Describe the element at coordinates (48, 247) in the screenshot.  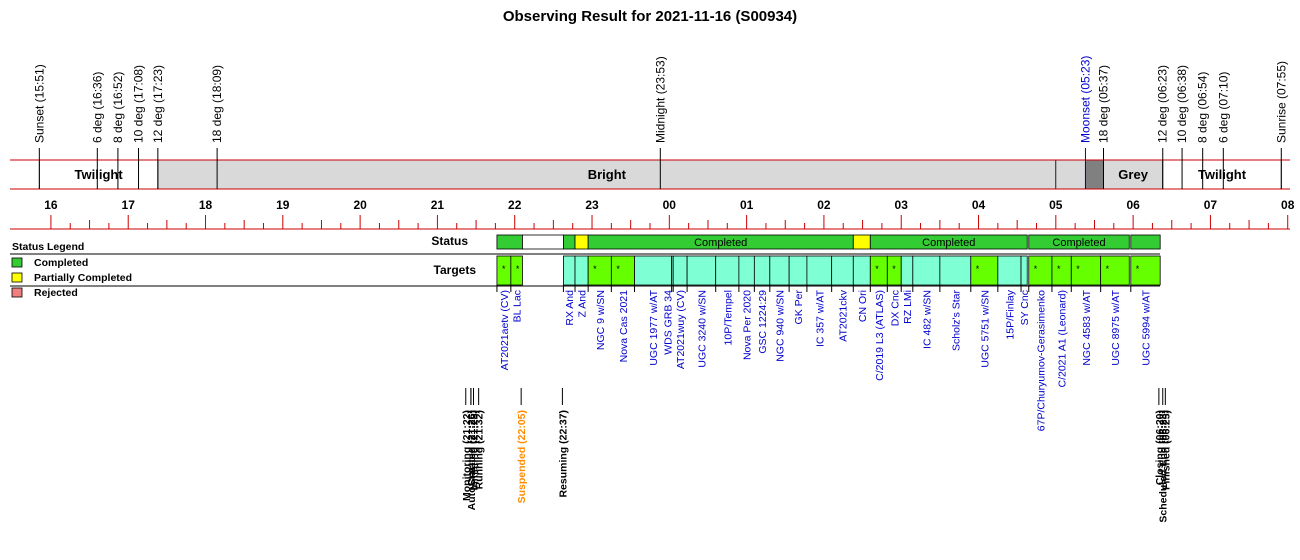
I see `legend-title: Status Legend` at that location.